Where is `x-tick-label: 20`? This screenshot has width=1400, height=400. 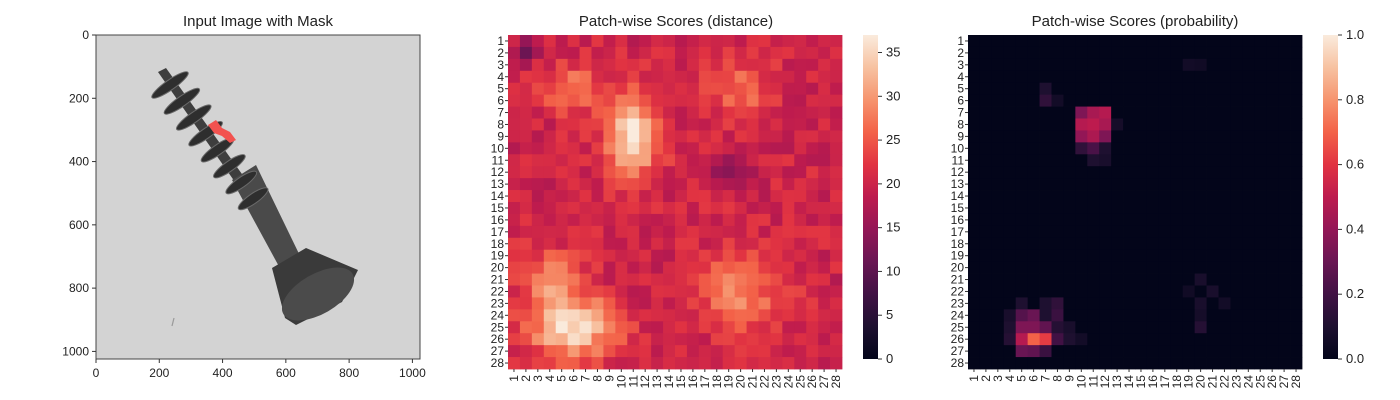 x-tick-label: 20 is located at coordinates (741, 382).